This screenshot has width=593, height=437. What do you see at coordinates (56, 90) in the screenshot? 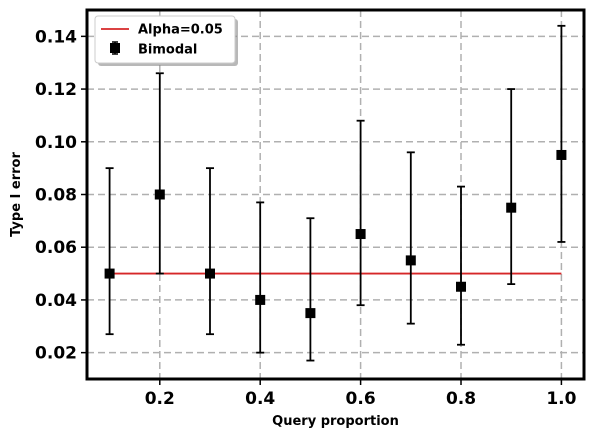
I see `y-tick-label: 0.12` at bounding box center [56, 90].